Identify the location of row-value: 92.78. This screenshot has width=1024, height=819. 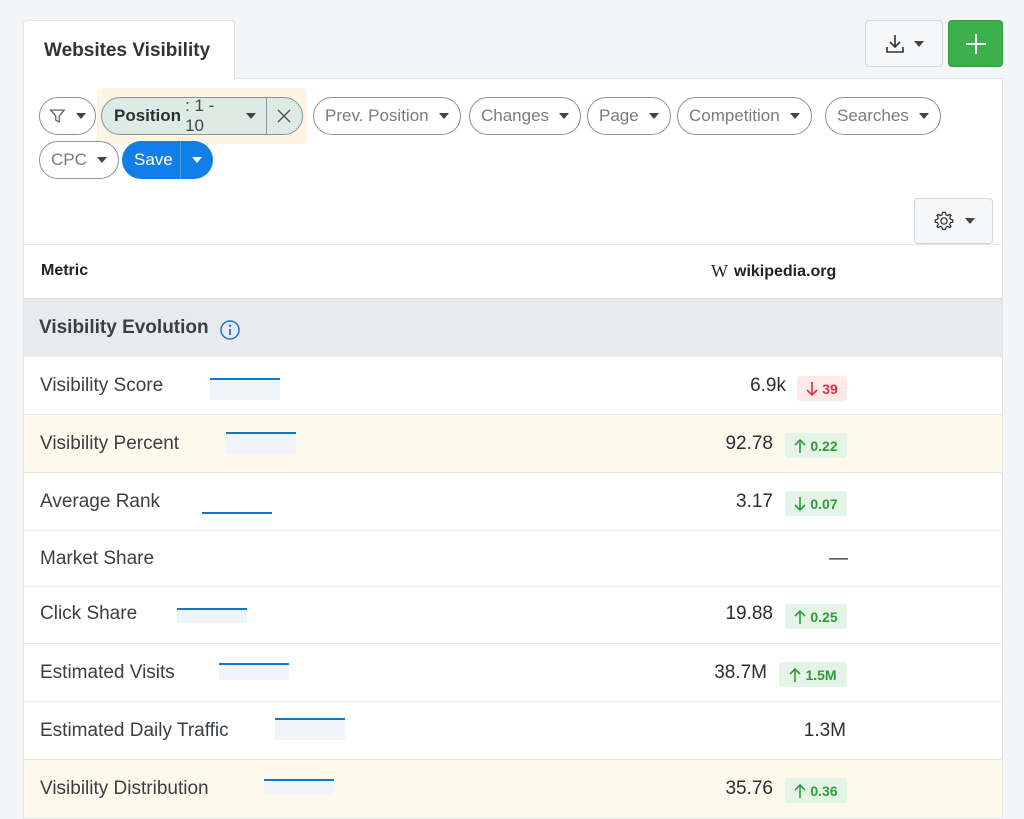
(749, 443).